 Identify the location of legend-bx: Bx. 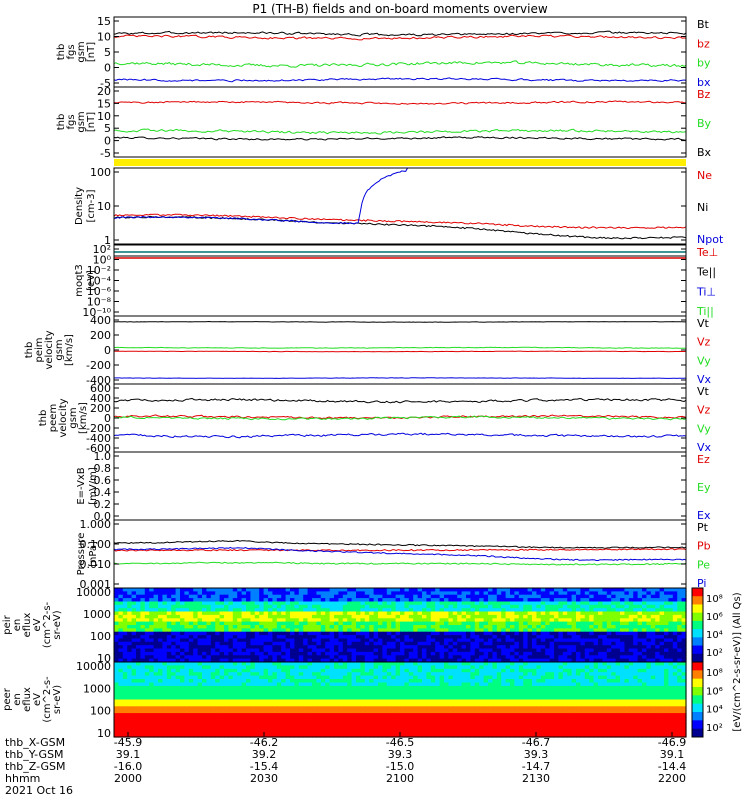
(704, 152).